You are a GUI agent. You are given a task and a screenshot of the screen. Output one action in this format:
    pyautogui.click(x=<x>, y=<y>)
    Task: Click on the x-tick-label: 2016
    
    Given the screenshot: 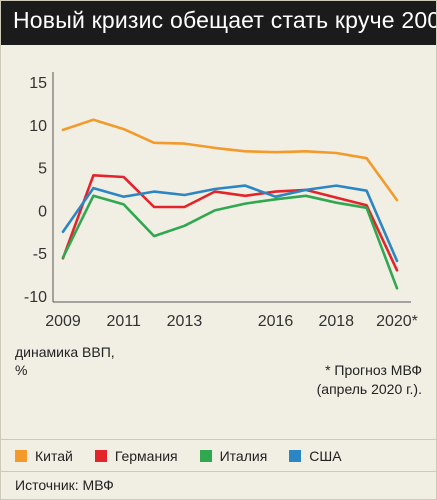 What is the action you would take?
    pyautogui.click(x=276, y=321)
    